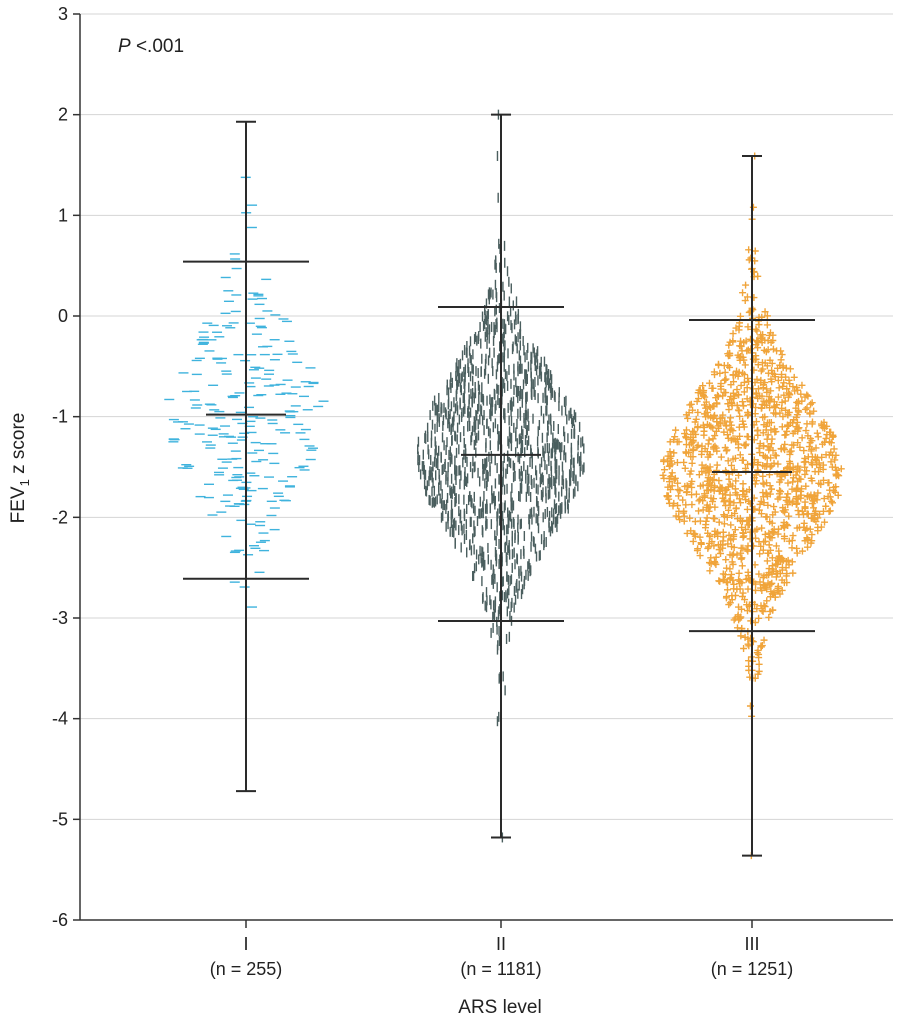  What do you see at coordinates (63, 215) in the screenshot?
I see `y-tick-label: 1` at bounding box center [63, 215].